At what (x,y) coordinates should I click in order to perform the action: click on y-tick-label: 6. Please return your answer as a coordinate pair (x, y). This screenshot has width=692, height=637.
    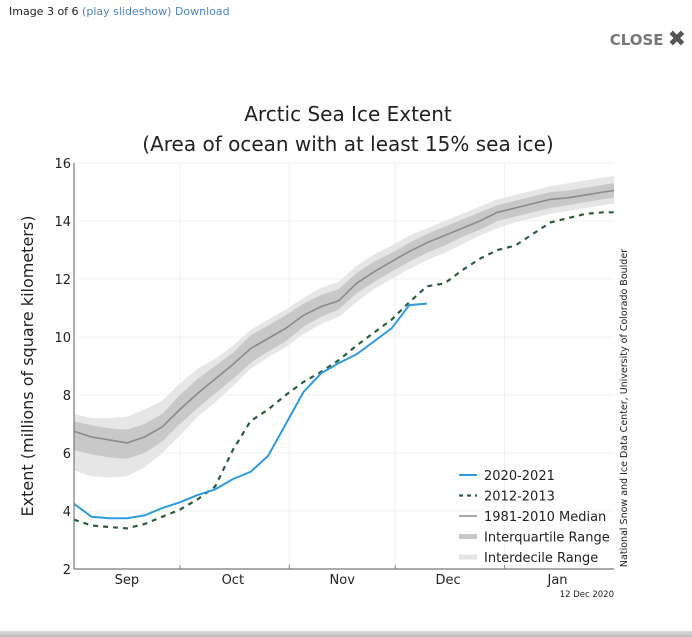
    Looking at the image, I should click on (67, 454).